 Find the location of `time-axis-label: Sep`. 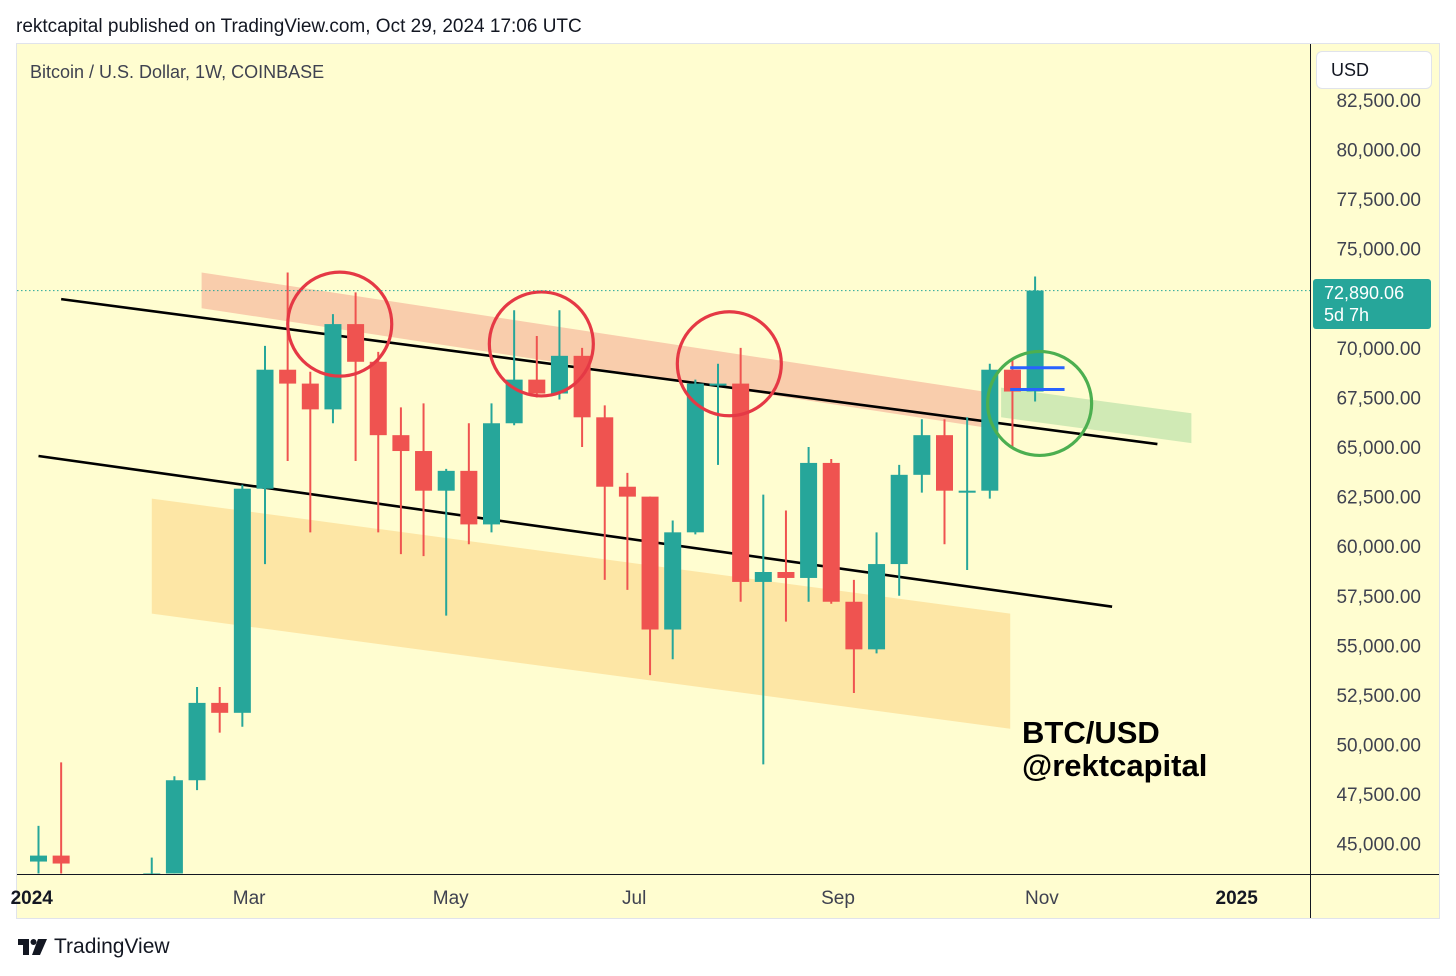

time-axis-label: Sep is located at coordinates (838, 898).